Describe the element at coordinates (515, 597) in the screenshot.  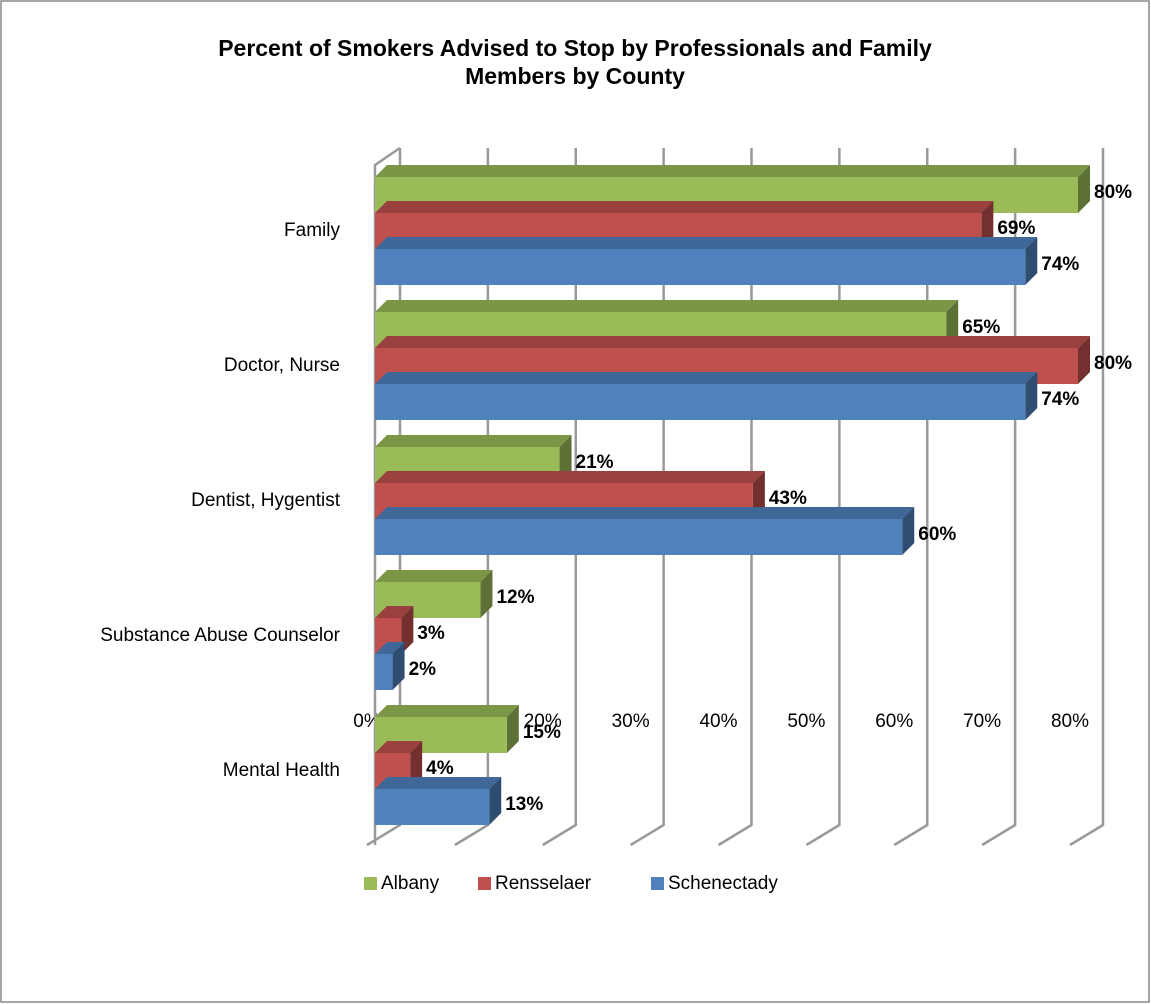
I see `value-label: 12%` at that location.